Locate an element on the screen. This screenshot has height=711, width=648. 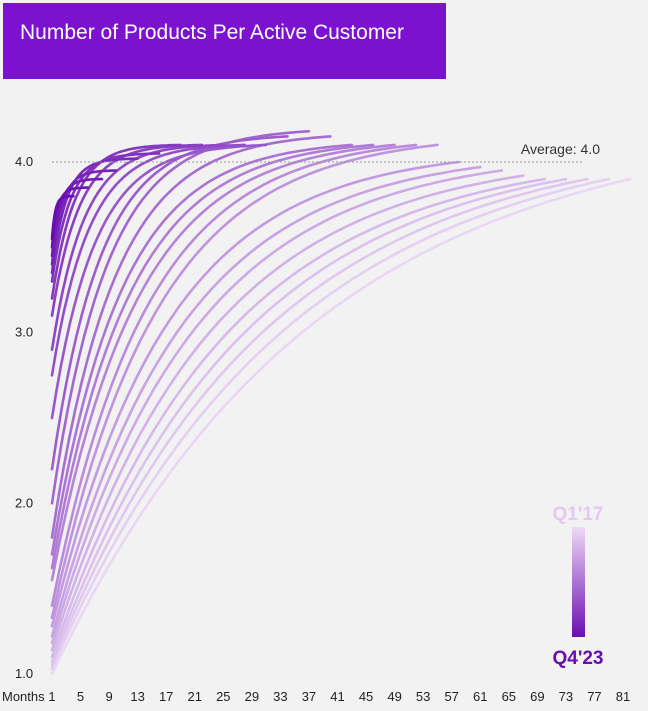
x-tick-label: 1 is located at coordinates (51, 696).